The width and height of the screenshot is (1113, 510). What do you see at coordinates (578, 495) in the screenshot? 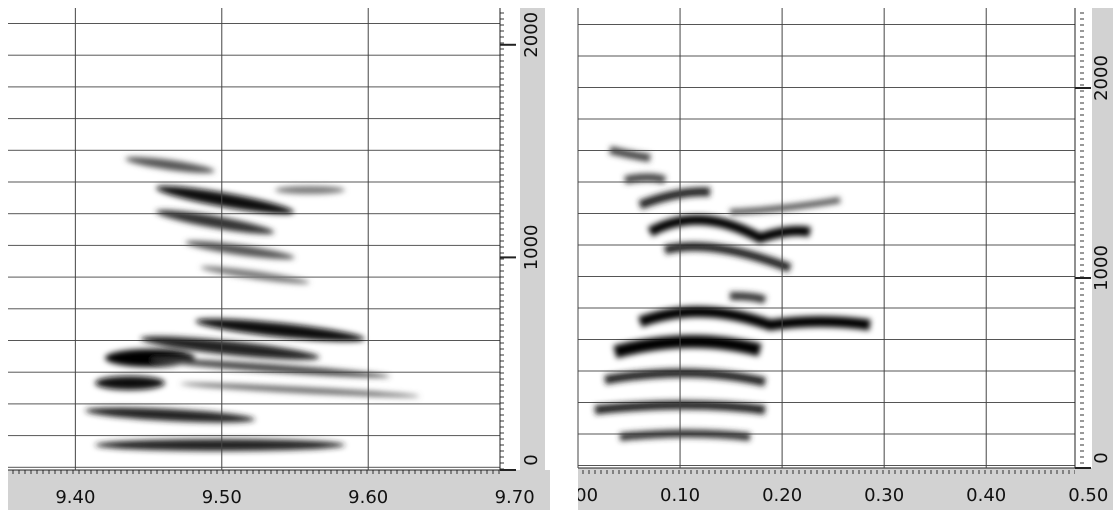
I see `x-tick-label: 0.00` at bounding box center [578, 495].